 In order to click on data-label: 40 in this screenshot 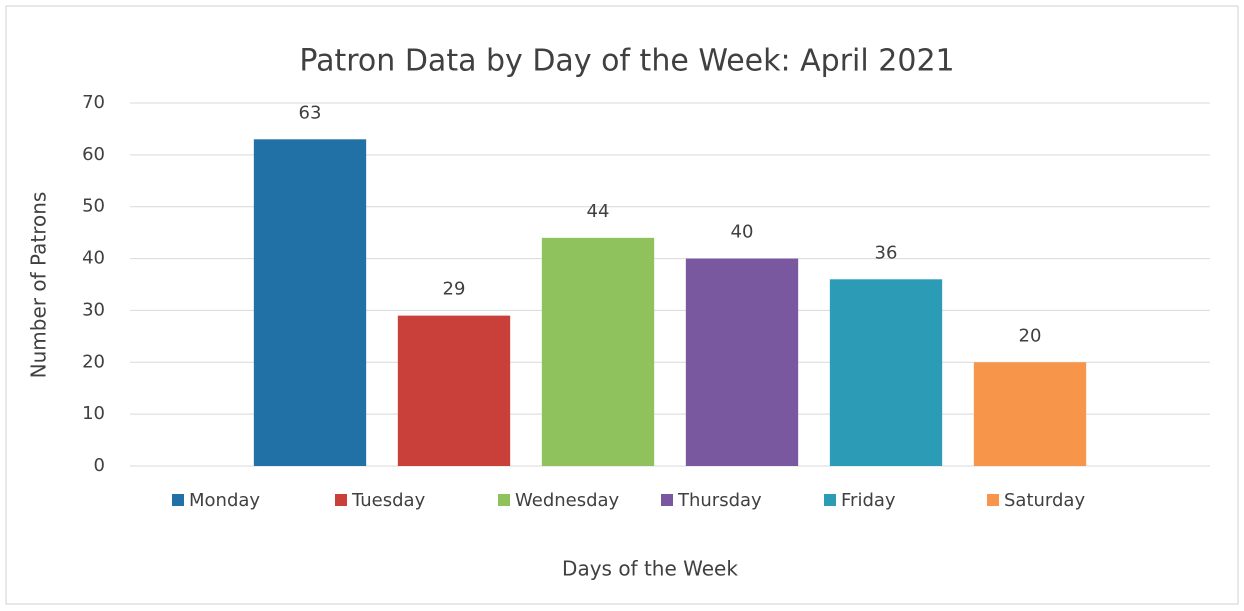, I will do `click(742, 232)`.